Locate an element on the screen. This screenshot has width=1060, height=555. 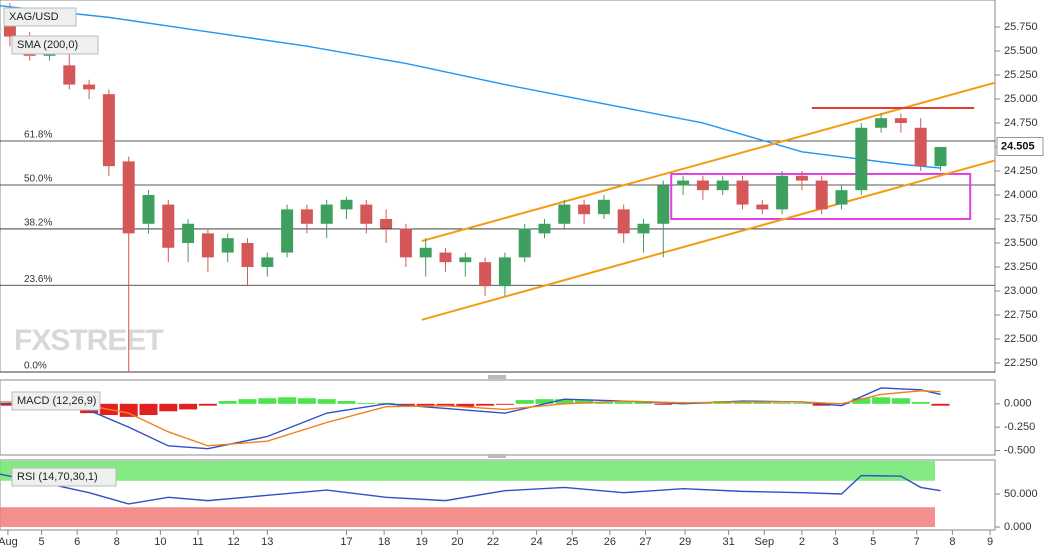
fib-label: 0.0% is located at coordinates (35, 366).